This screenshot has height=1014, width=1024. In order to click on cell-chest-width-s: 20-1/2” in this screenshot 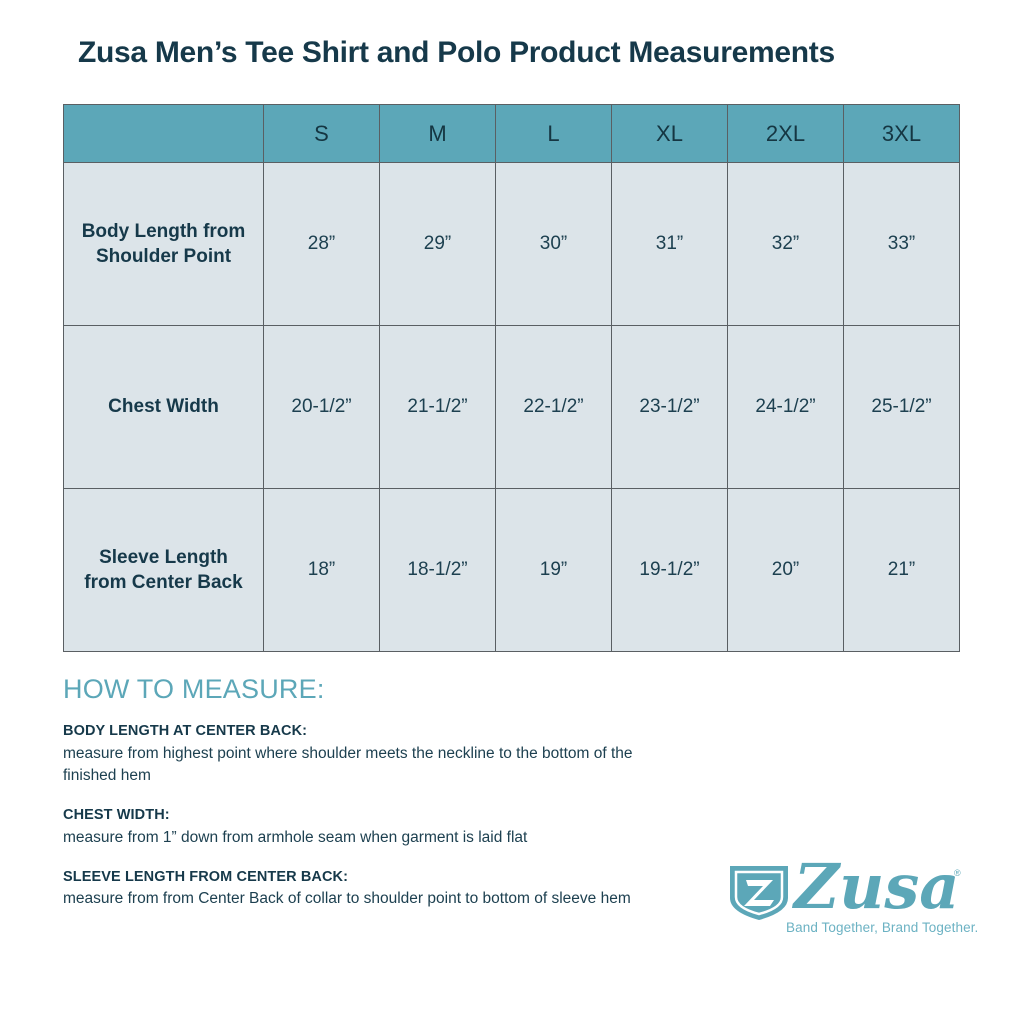, I will do `click(321, 407)`.